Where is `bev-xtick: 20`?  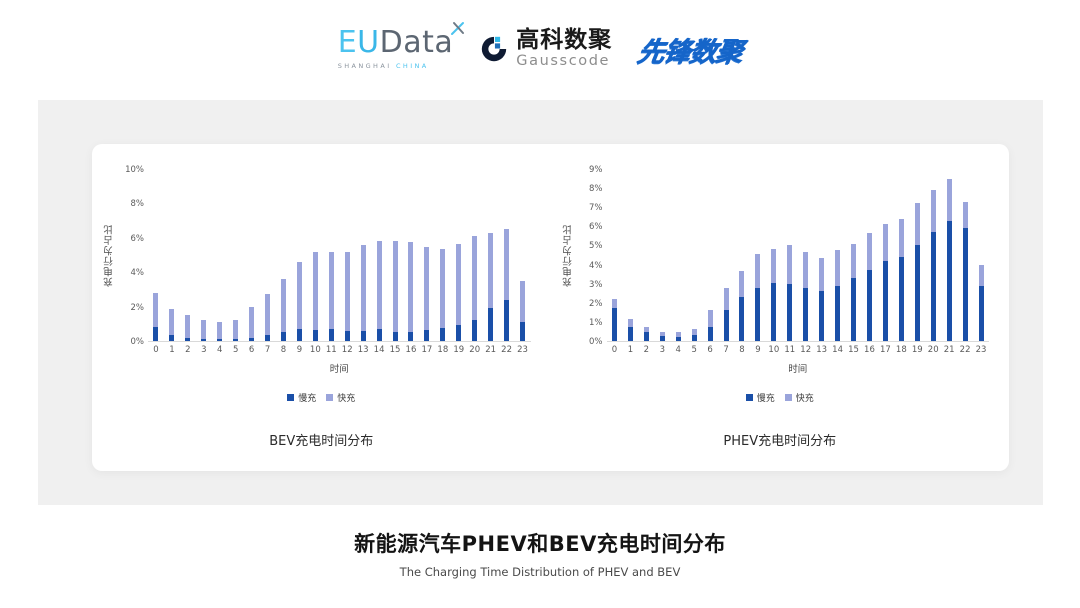 bev-xtick: 20 is located at coordinates (475, 350).